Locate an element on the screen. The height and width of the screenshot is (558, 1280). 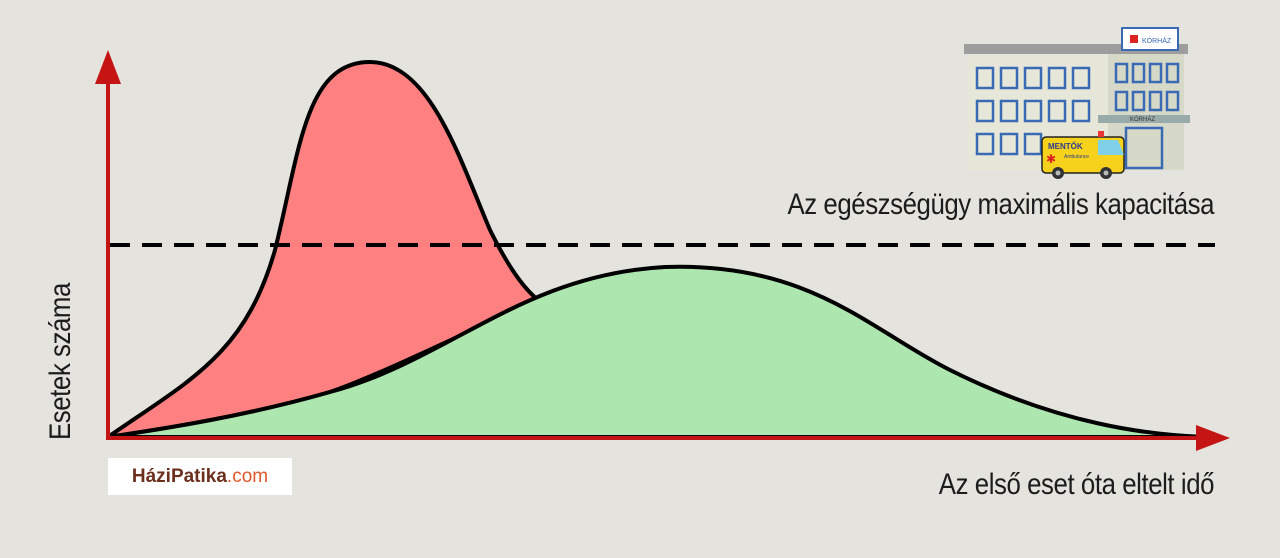
hazipatika-logo: HáziPatika. com is located at coordinates (200, 476).